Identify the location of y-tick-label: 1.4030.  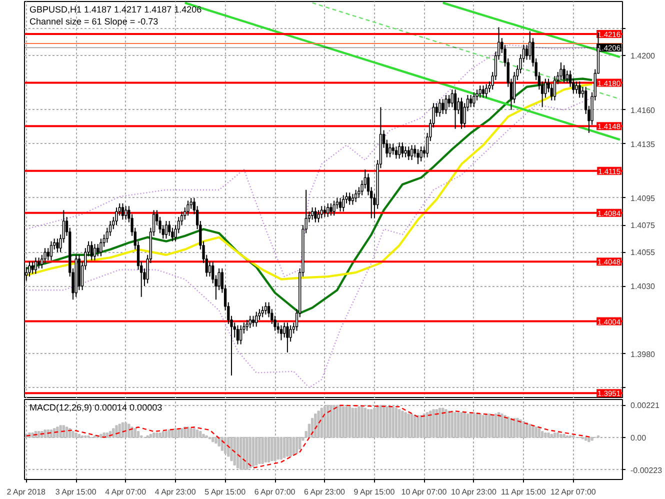
(643, 287).